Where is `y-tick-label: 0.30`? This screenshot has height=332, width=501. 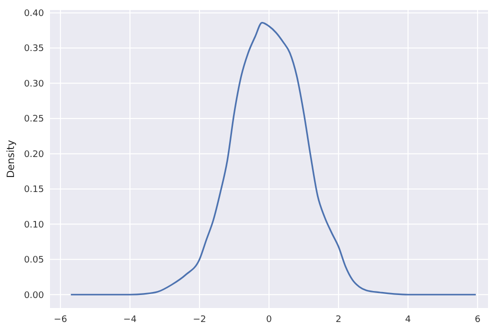 y-tick-label: 0.30 is located at coordinates (34, 84).